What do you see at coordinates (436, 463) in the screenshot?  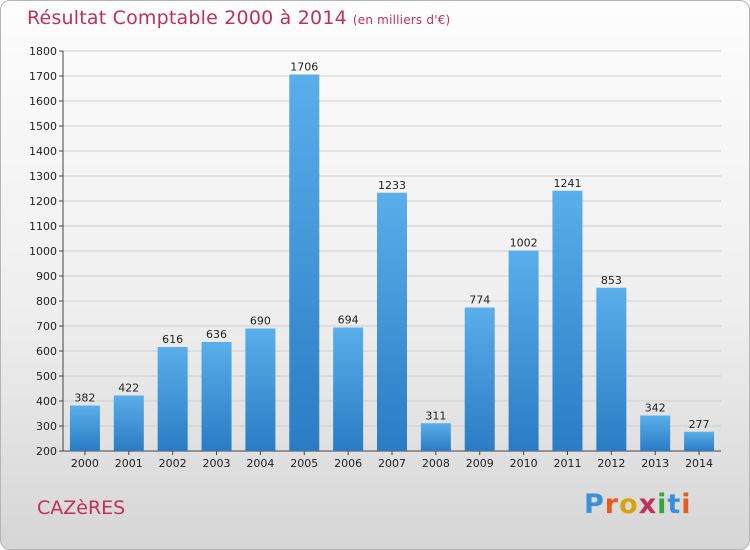 I see `x-tick-label-2008: 2008` at bounding box center [436, 463].